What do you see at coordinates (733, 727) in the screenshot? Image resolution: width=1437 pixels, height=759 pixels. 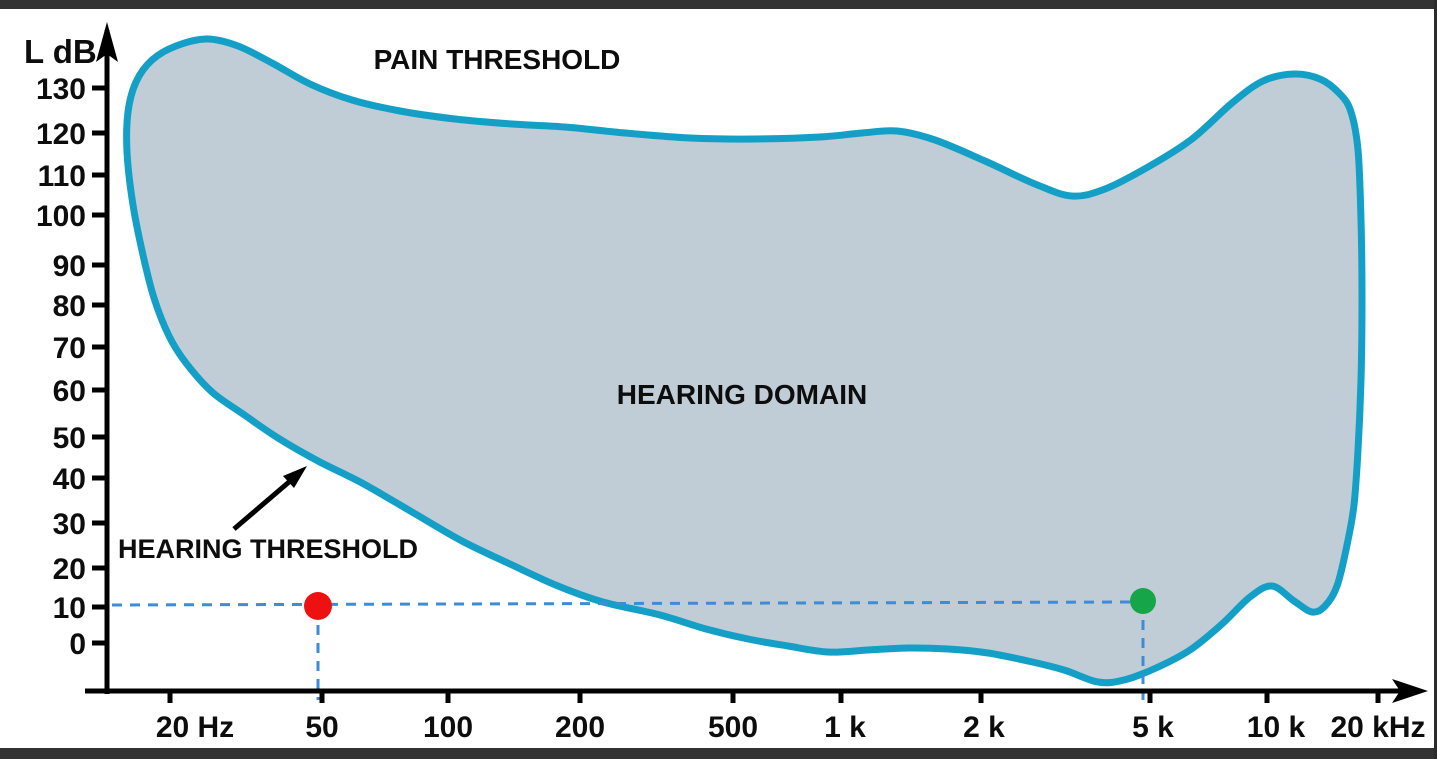 I see `x-tick-label: 500` at bounding box center [733, 727].